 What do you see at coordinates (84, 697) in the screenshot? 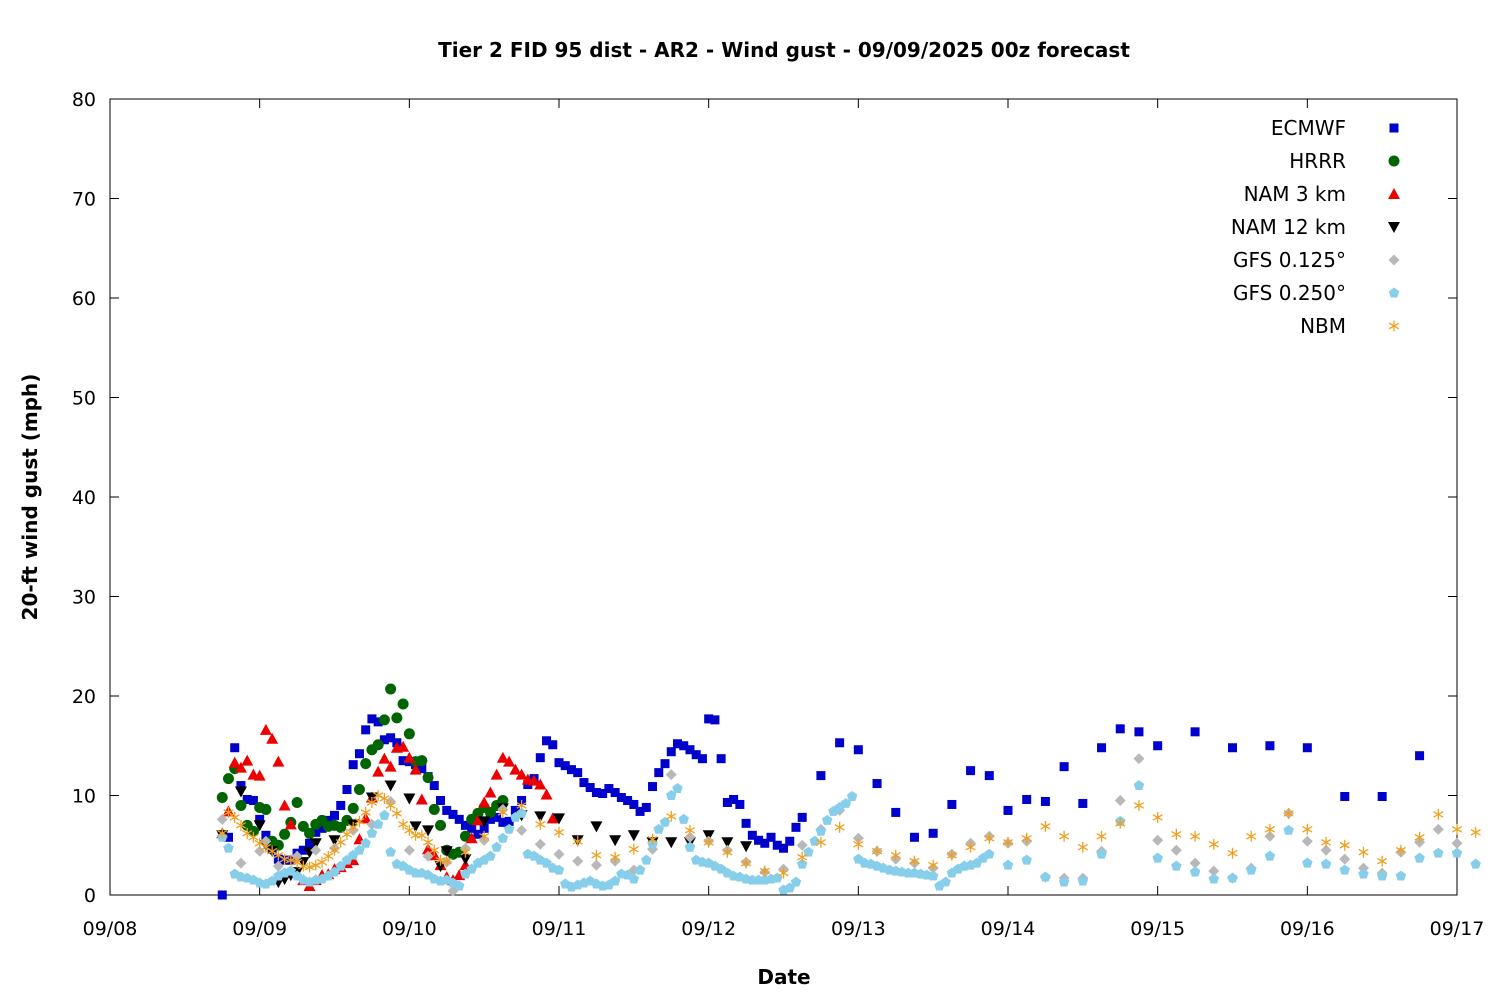
I see `y-tick-label: 20` at bounding box center [84, 697].